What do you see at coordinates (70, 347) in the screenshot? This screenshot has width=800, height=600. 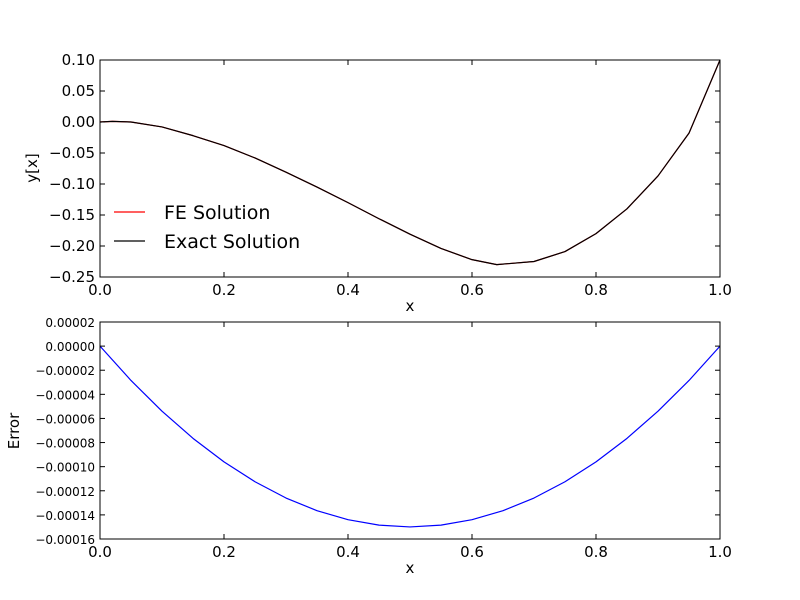 I see `error-y-tick-label: 0.00000` at bounding box center [70, 347].